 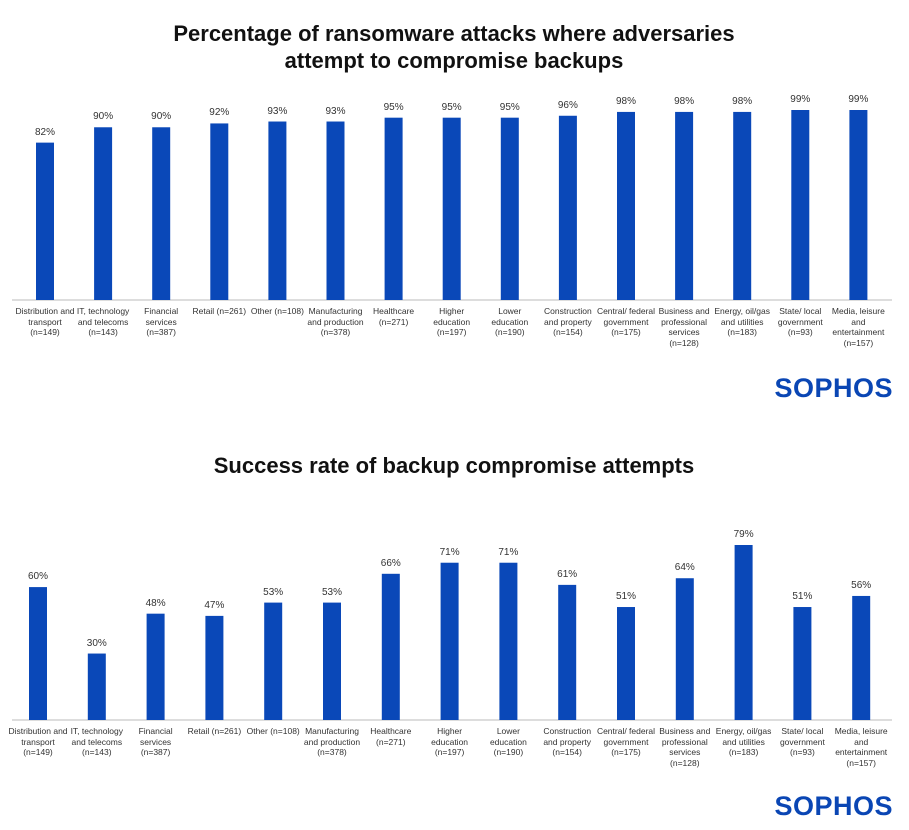 I want to click on data-label: 48%, so click(x=155, y=603).